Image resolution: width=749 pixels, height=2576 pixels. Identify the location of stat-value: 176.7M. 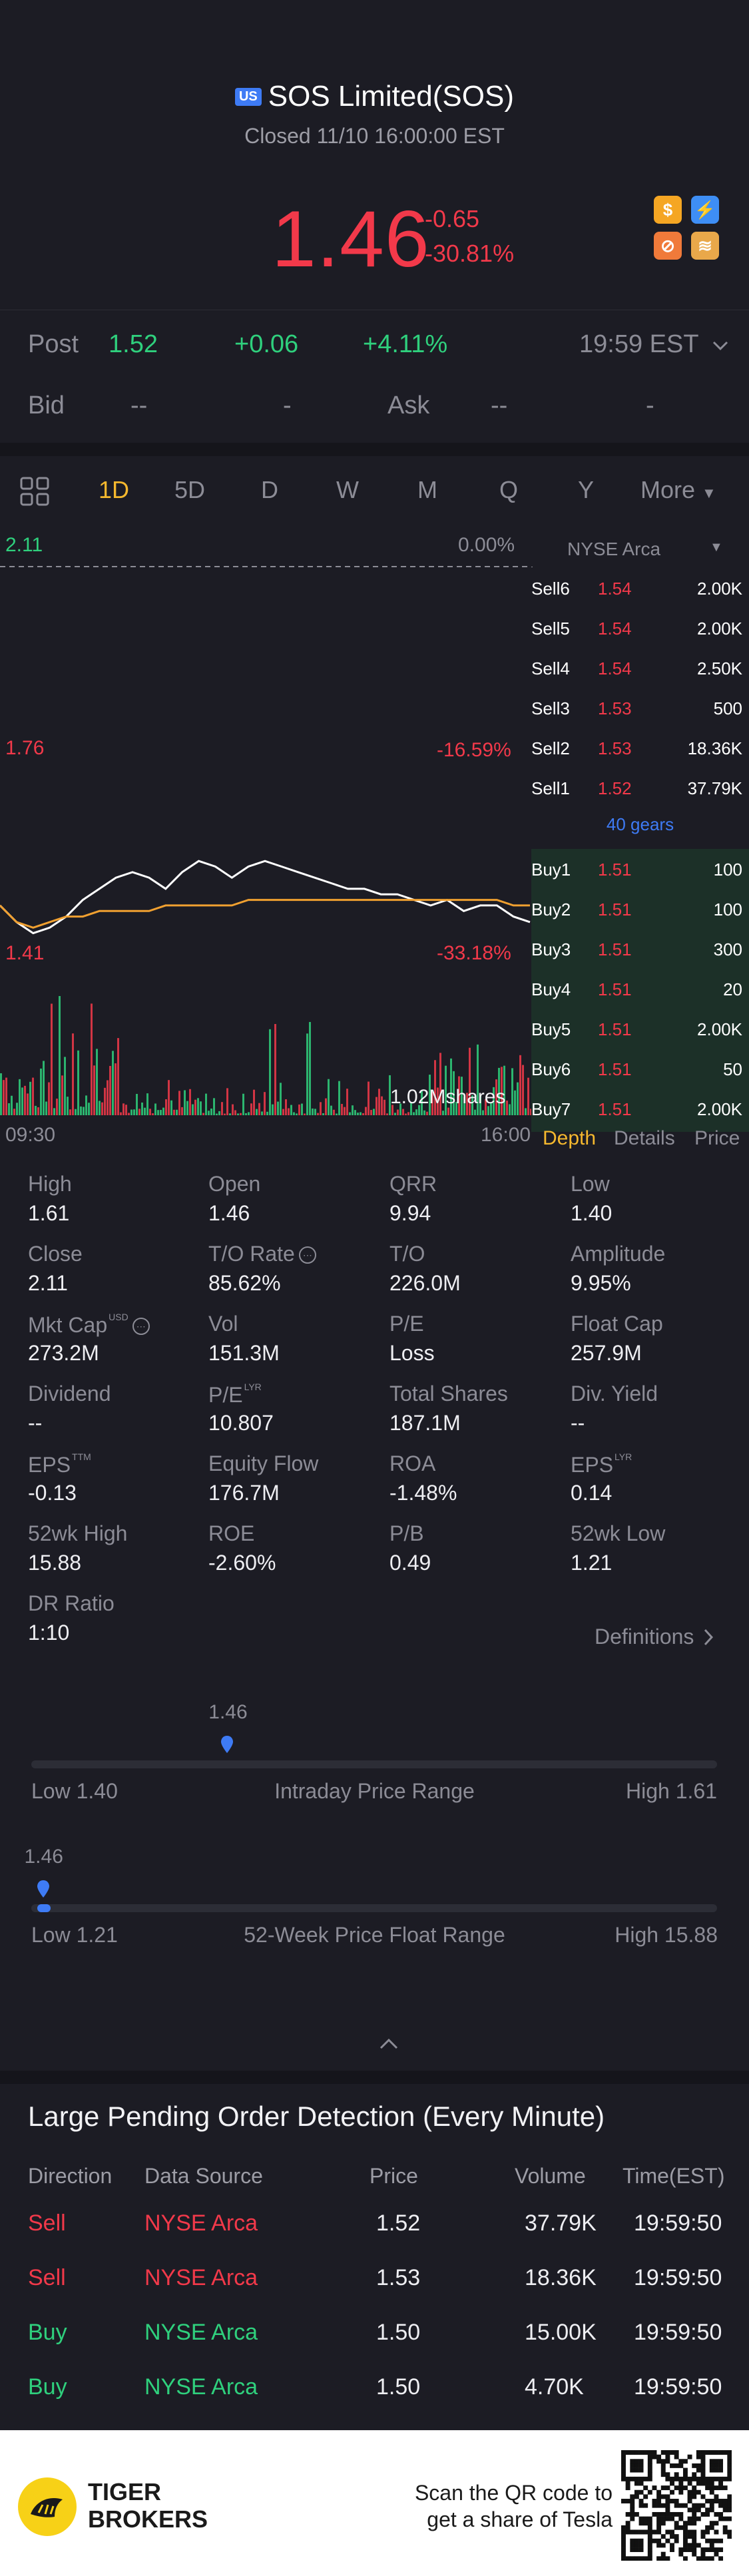
(244, 1493).